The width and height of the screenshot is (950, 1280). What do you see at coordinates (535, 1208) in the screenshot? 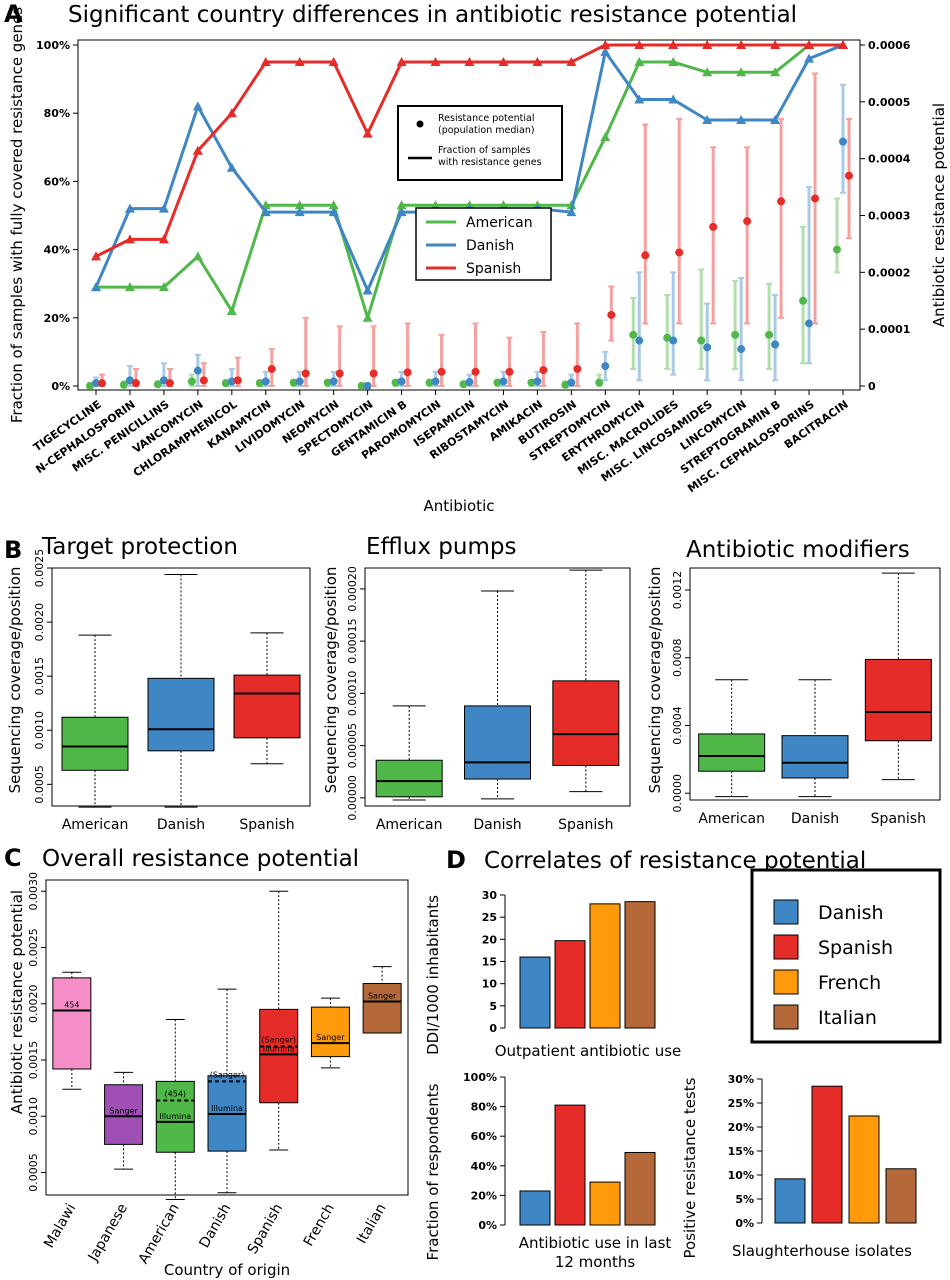
I see `panel-d2-bar-danish` at bounding box center [535, 1208].